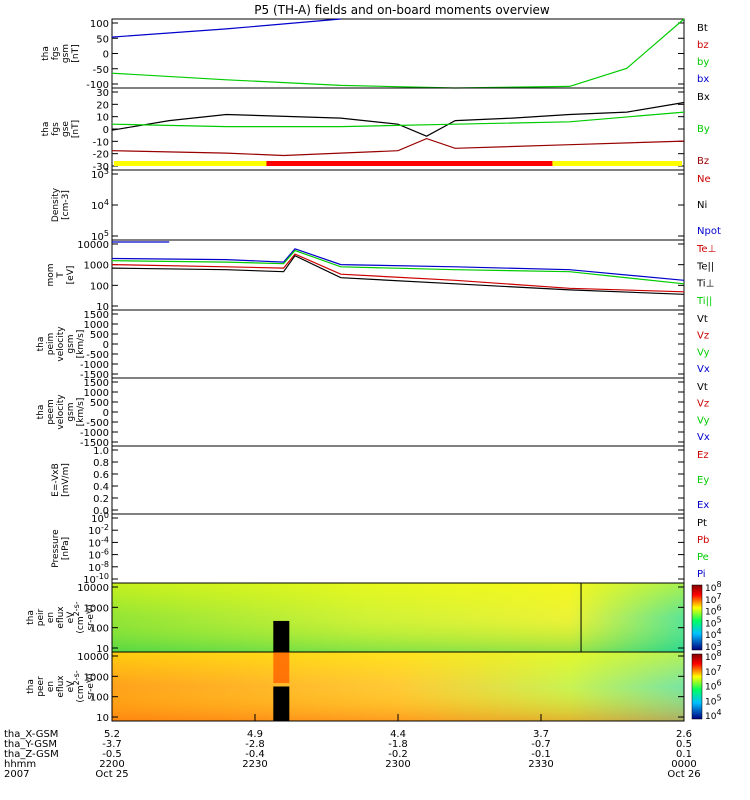 The width and height of the screenshot is (750, 800). I want to click on legend-entry: by, so click(703, 62).